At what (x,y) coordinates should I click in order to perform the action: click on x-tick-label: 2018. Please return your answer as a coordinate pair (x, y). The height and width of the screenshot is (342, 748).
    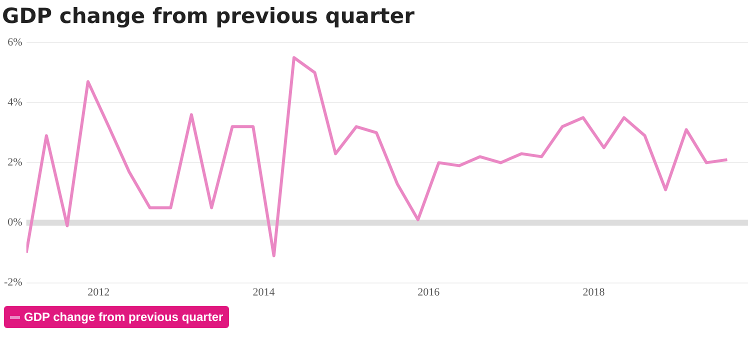
    Looking at the image, I should click on (594, 292).